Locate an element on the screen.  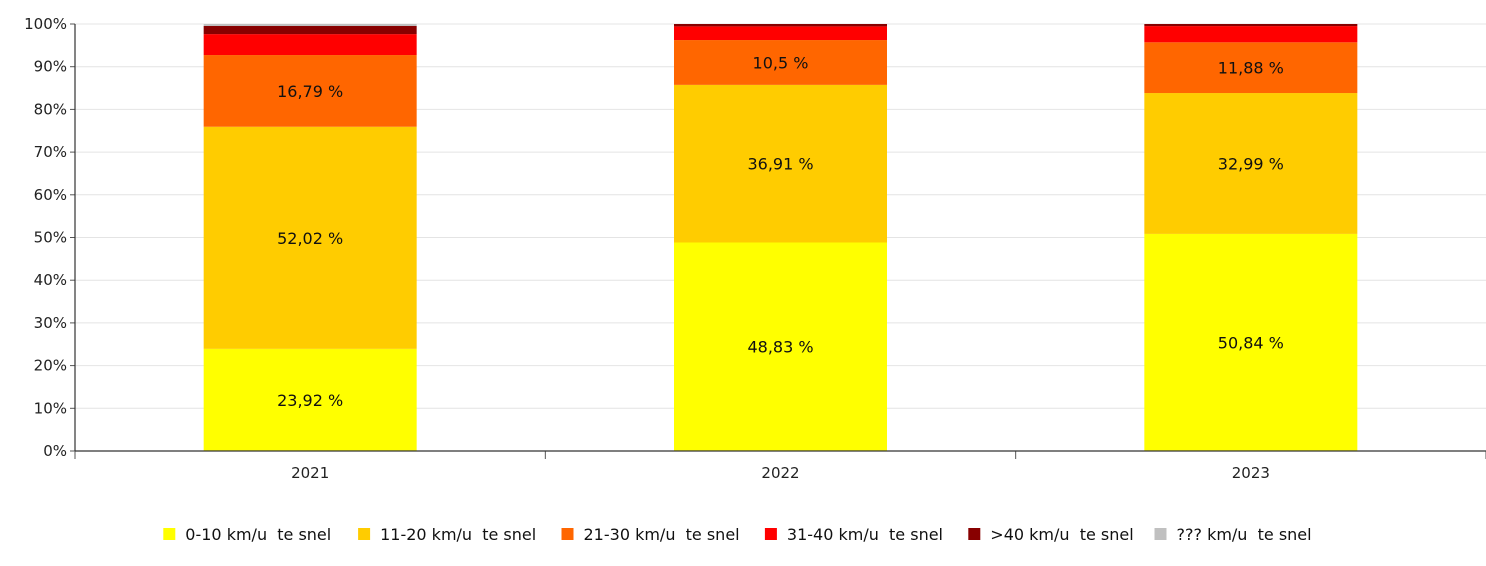
x-tick-label: 2021 is located at coordinates (310, 473).